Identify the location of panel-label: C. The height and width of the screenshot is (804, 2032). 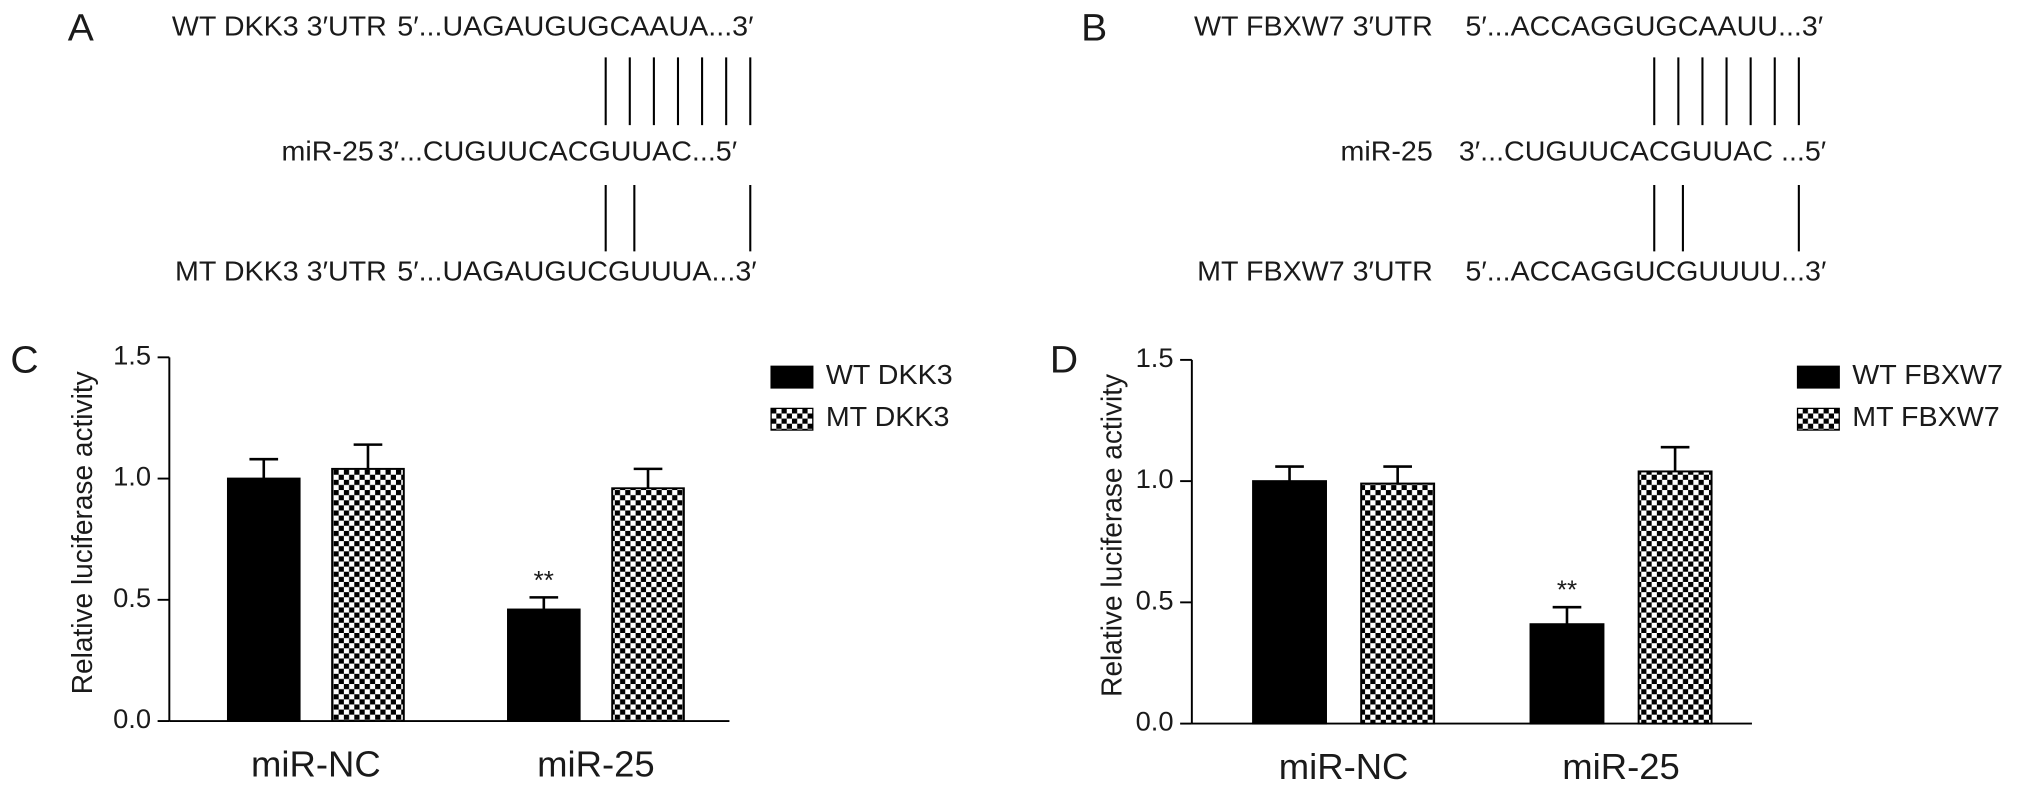
(24, 360).